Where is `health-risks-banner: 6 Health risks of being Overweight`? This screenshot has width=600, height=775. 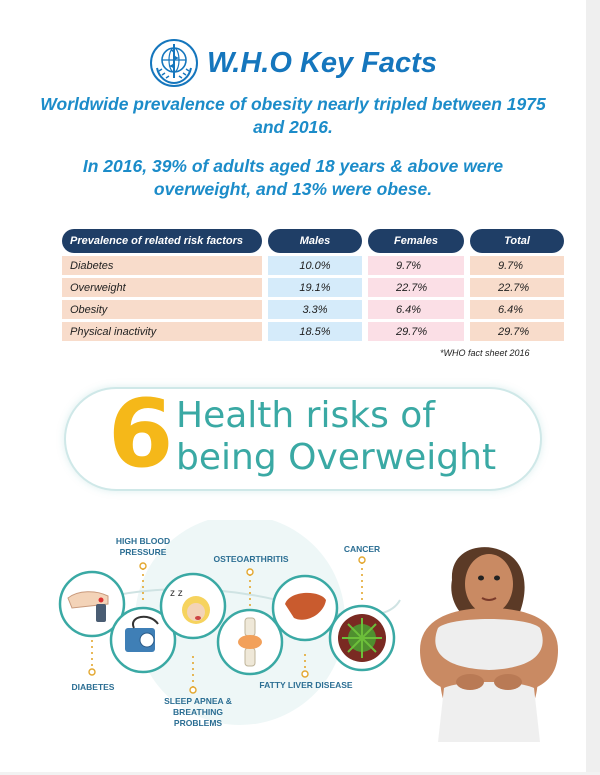 health-risks-banner: 6 Health risks of being Overweight is located at coordinates (303, 435).